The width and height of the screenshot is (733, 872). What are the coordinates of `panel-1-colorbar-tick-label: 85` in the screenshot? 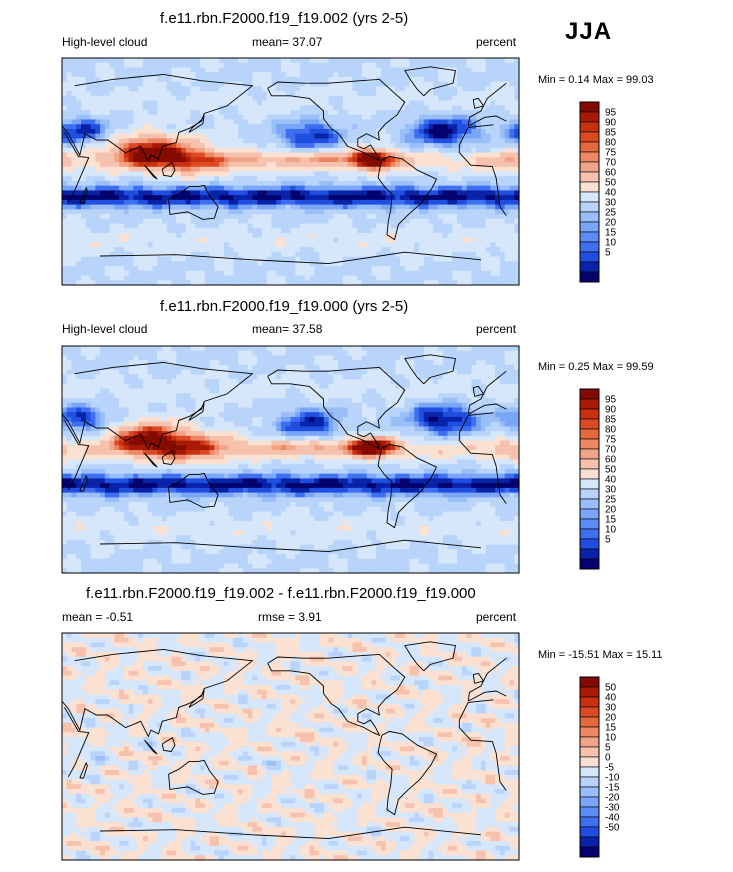 It's located at (611, 133).